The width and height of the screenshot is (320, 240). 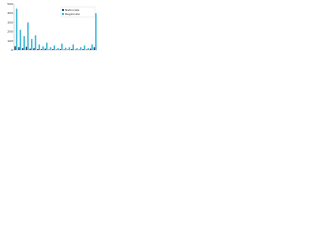 I want to click on legend-label: Regionale, so click(x=72, y=14).